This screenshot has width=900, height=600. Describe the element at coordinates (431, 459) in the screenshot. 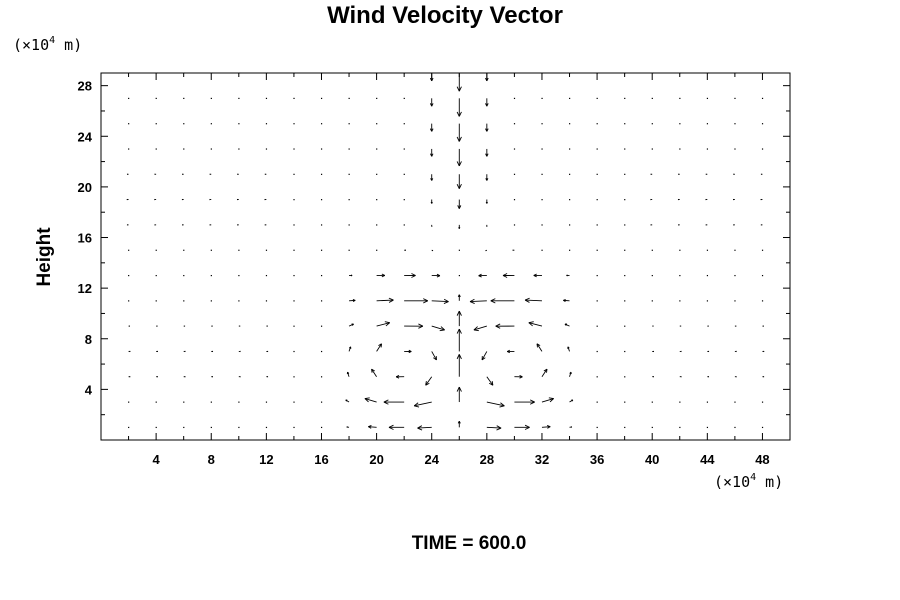

I see `x-tick-label: 24` at that location.